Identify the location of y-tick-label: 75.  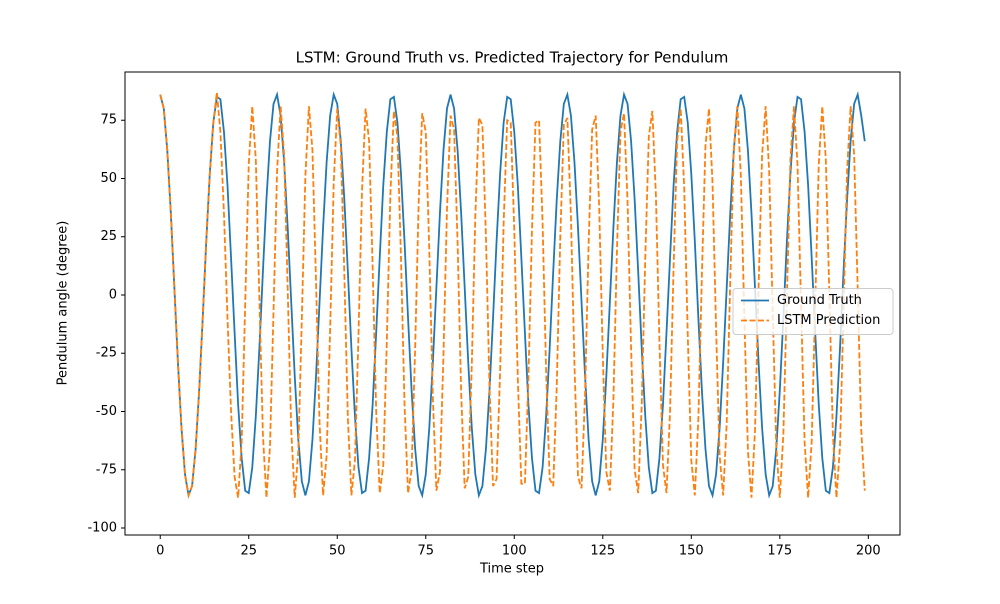
(108, 120).